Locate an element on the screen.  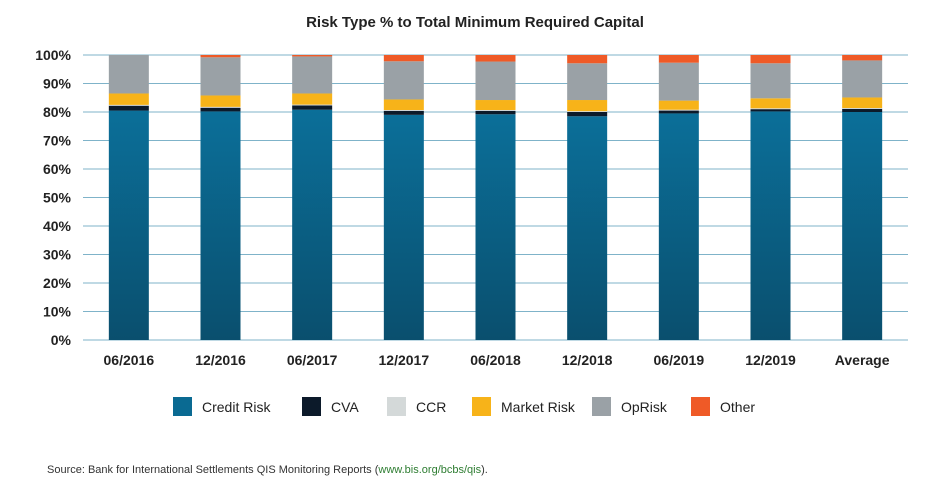
y-tick-label: 100% is located at coordinates (53, 55).